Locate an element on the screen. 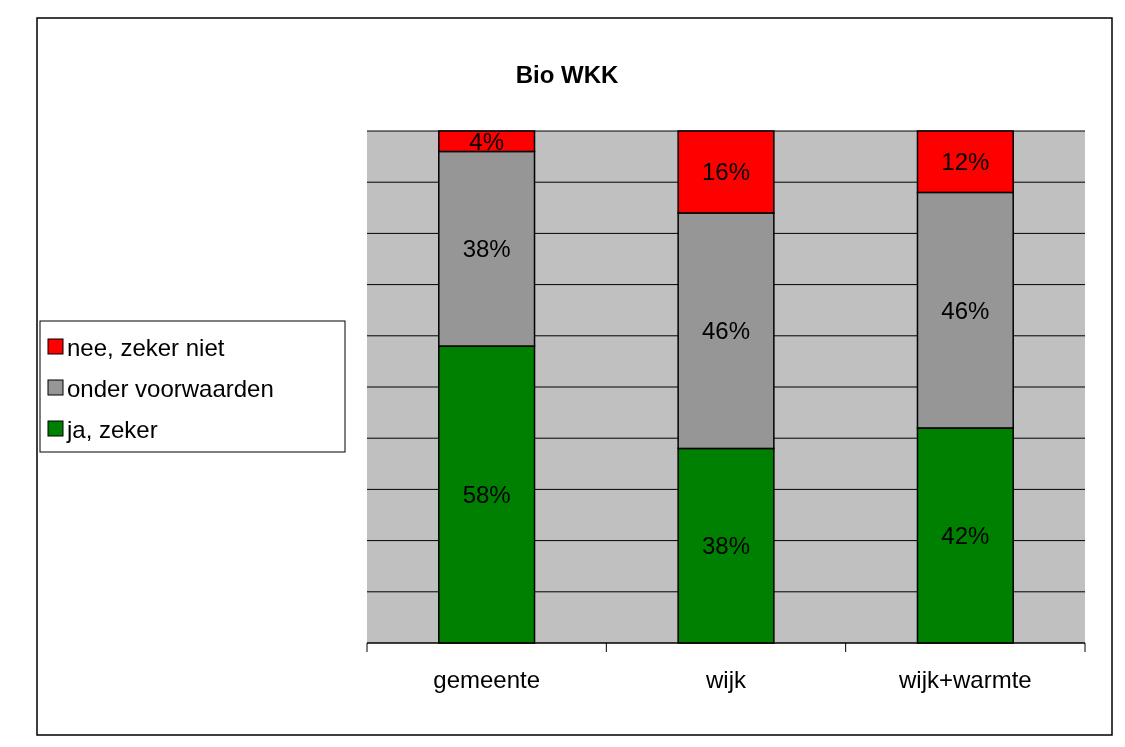  data-label: 12% is located at coordinates (965, 162).